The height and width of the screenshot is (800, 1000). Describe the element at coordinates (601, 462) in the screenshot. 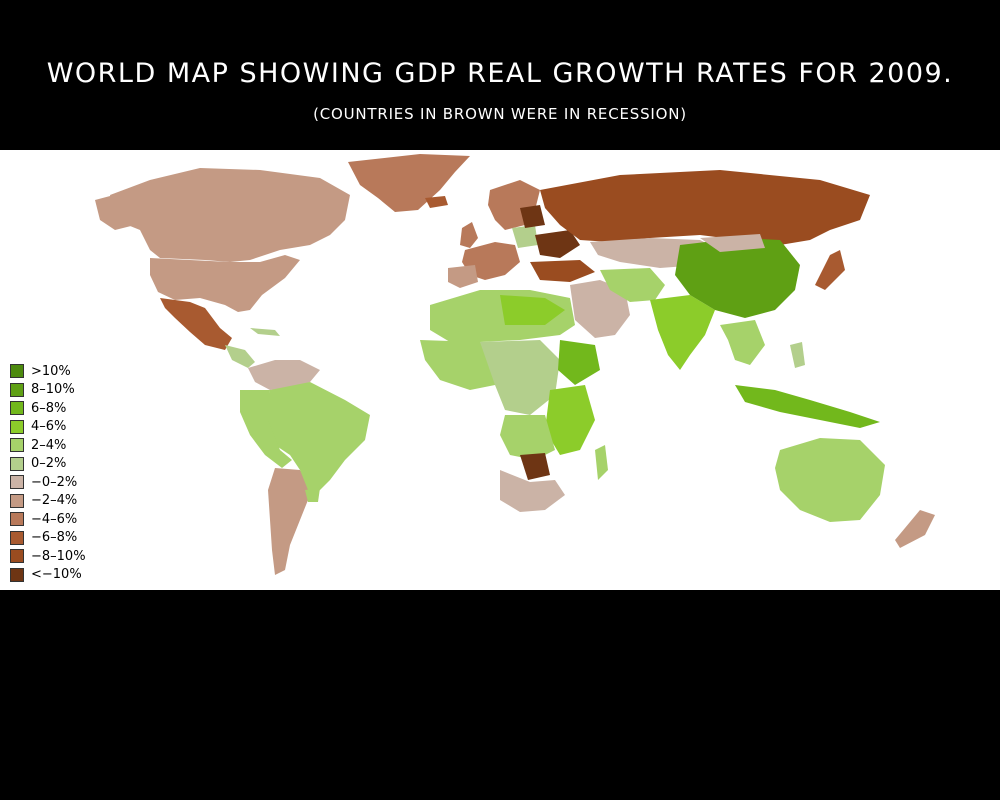

I see `madagascar` at that location.